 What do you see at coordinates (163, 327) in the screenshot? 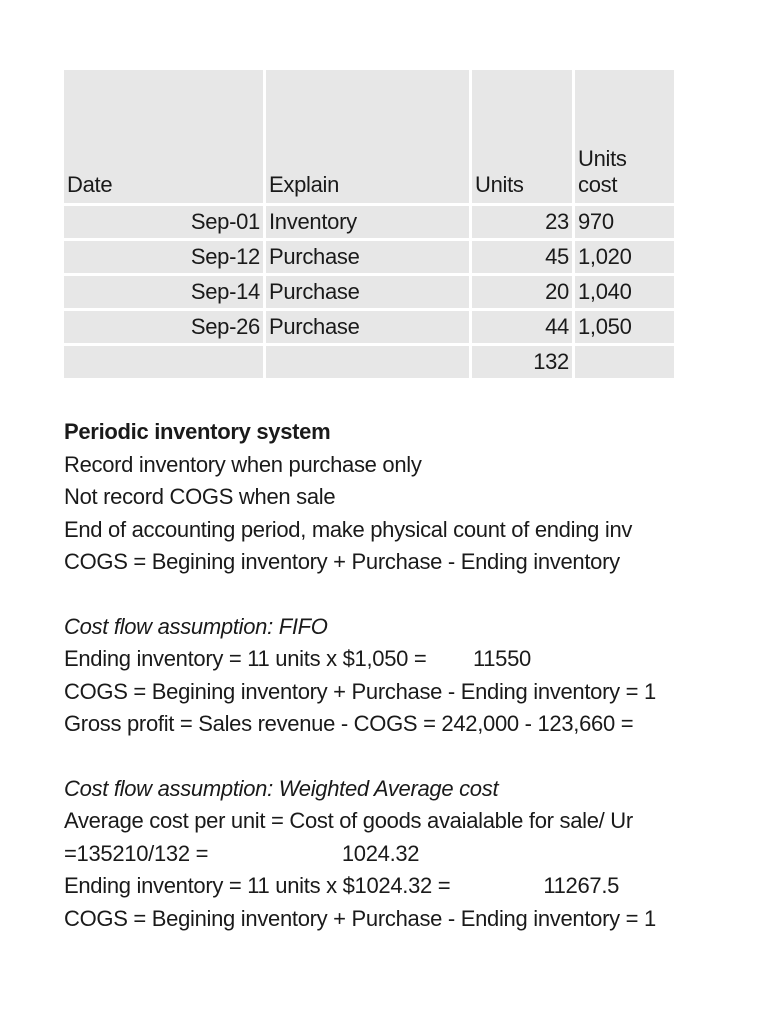
I see `cell-date: Sep-26` at bounding box center [163, 327].